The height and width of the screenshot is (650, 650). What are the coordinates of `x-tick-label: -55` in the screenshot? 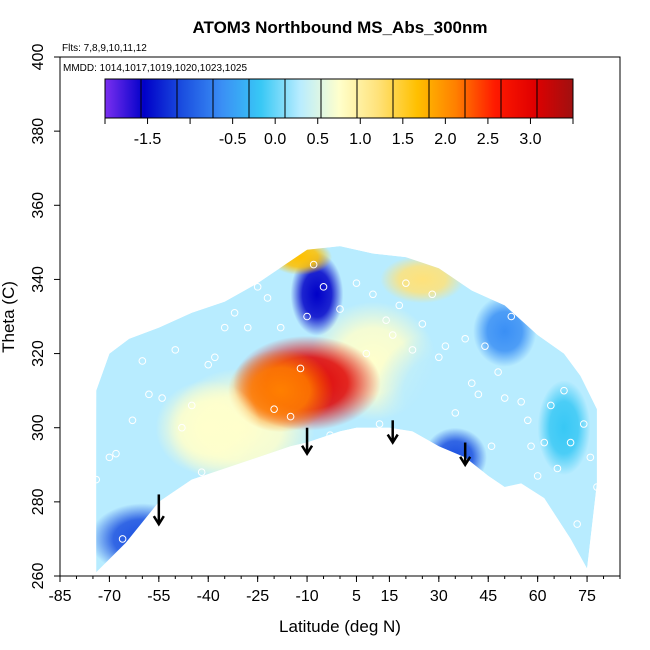 It's located at (158, 596).